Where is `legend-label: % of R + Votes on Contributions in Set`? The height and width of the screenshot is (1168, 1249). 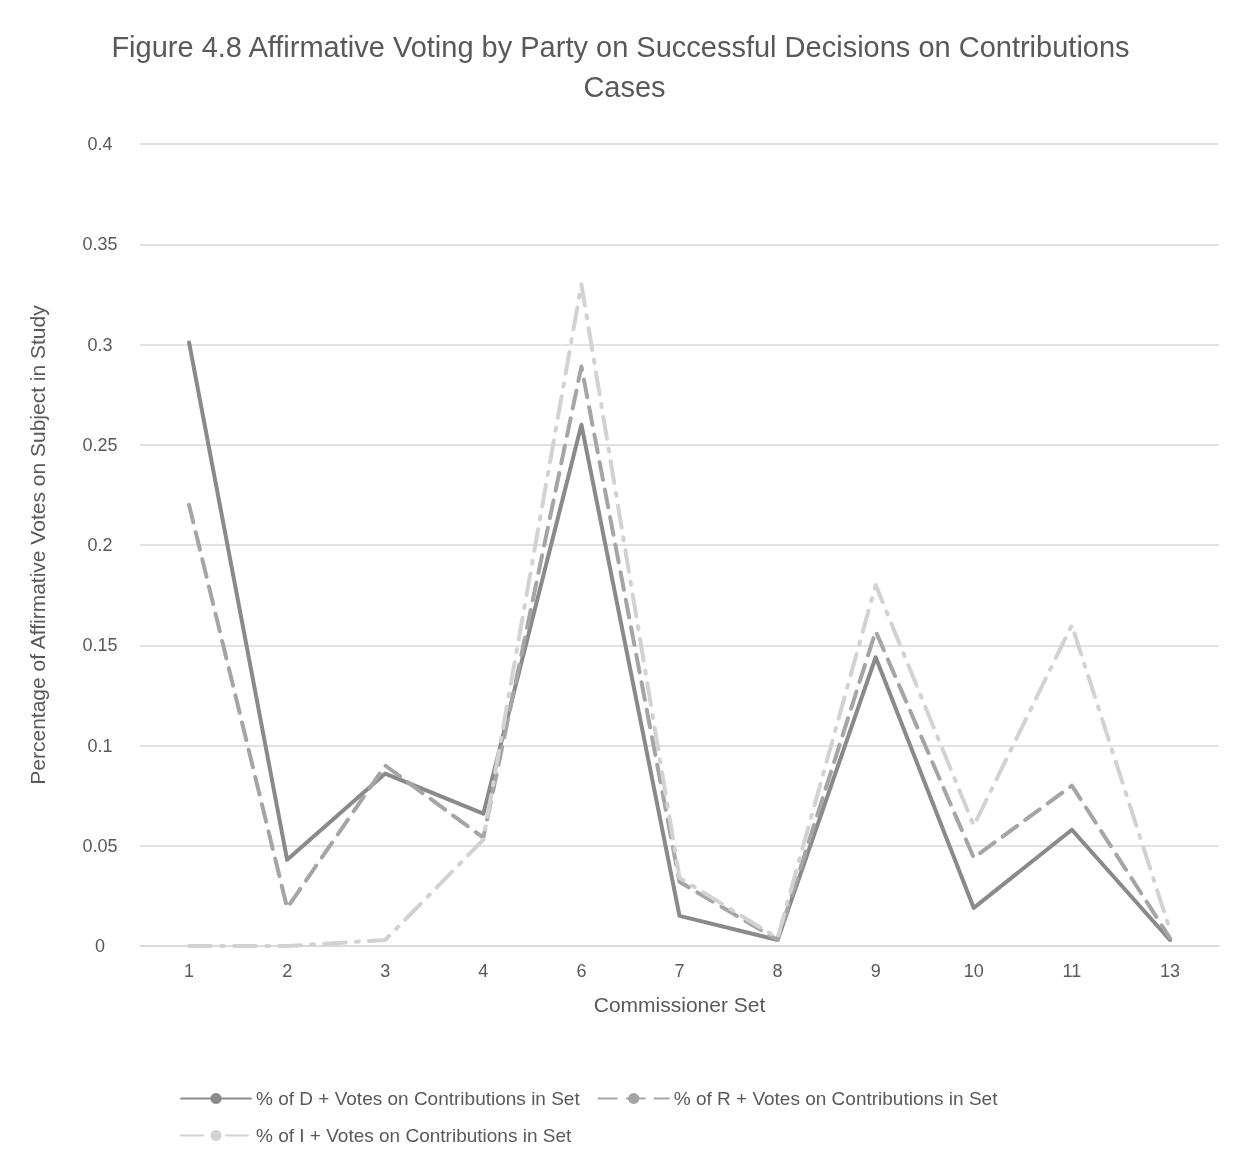
legend-label: % of R + Votes on Contributions in Set is located at coordinates (836, 1098).